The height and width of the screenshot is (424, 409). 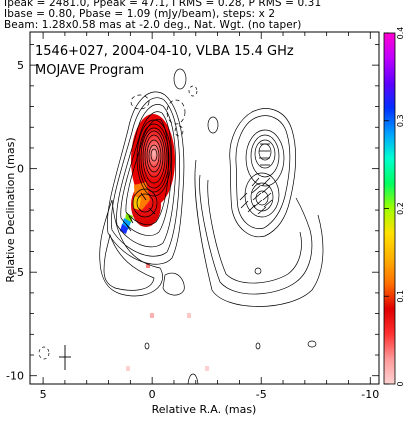 What do you see at coordinates (400, 208) in the screenshot?
I see `colorbar-tick-label: 0.2` at bounding box center [400, 208].